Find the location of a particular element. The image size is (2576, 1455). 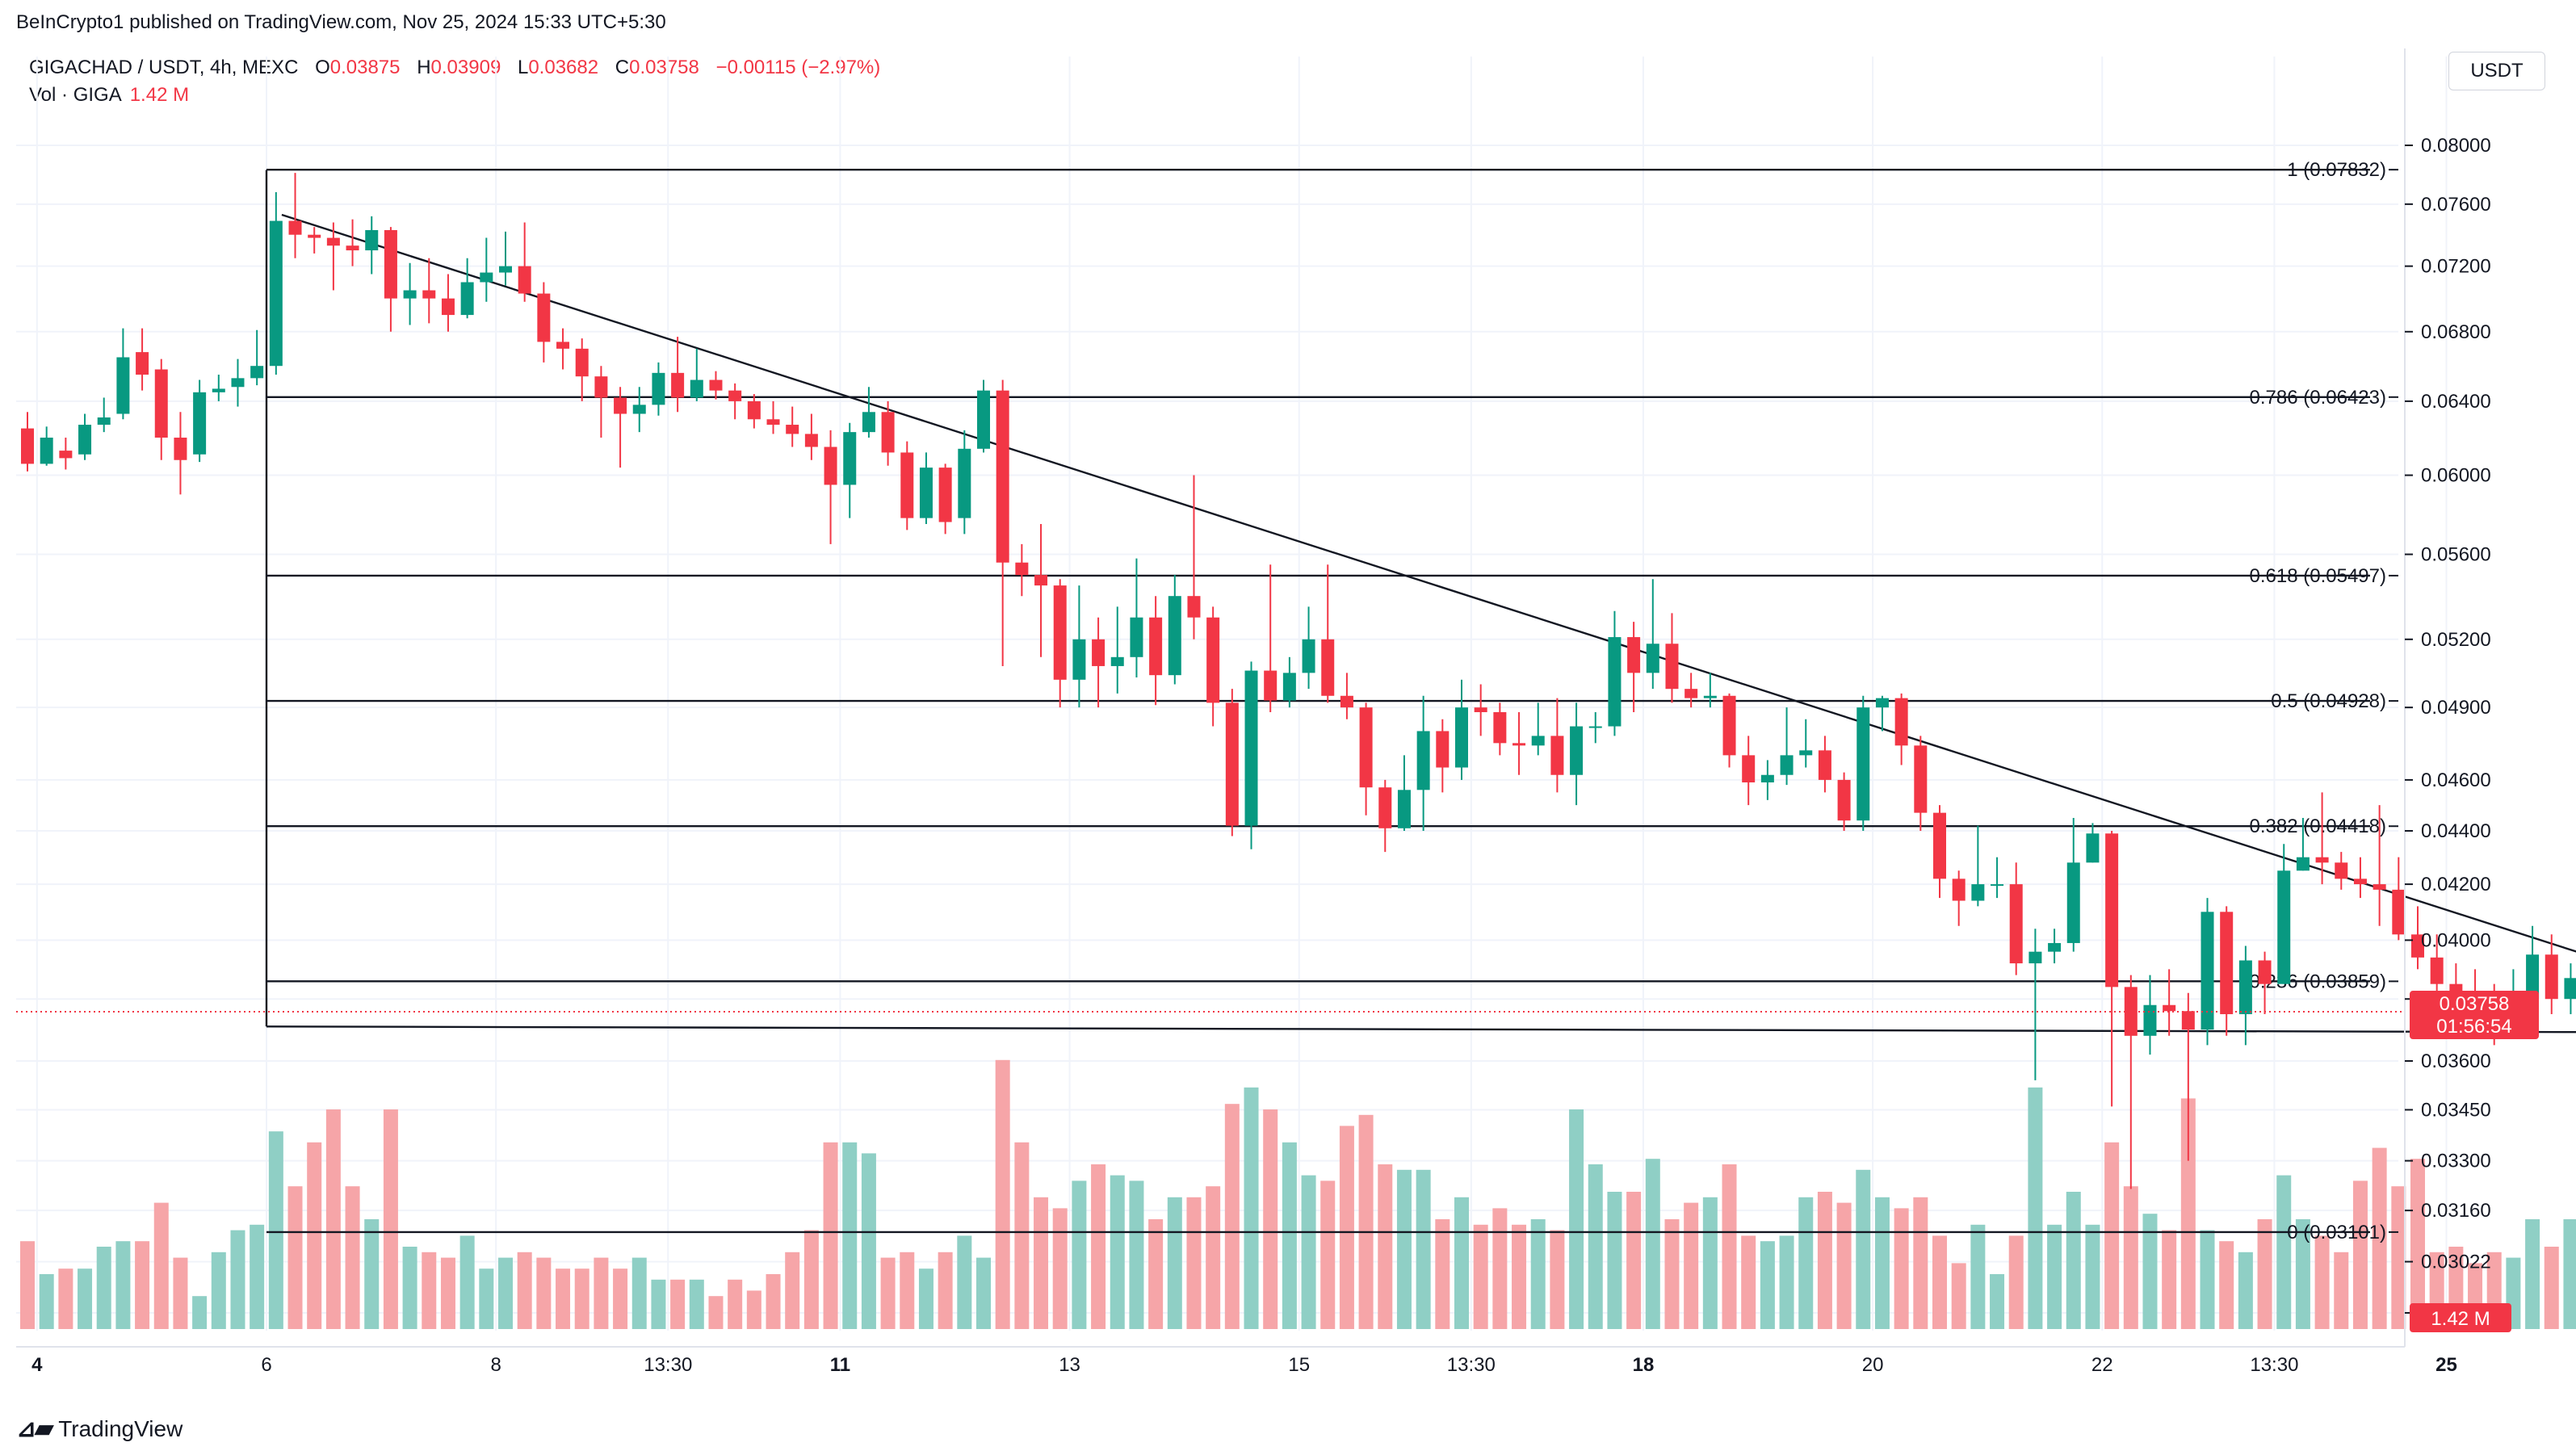

price-tick-label: 0.04000 is located at coordinates (2456, 940).